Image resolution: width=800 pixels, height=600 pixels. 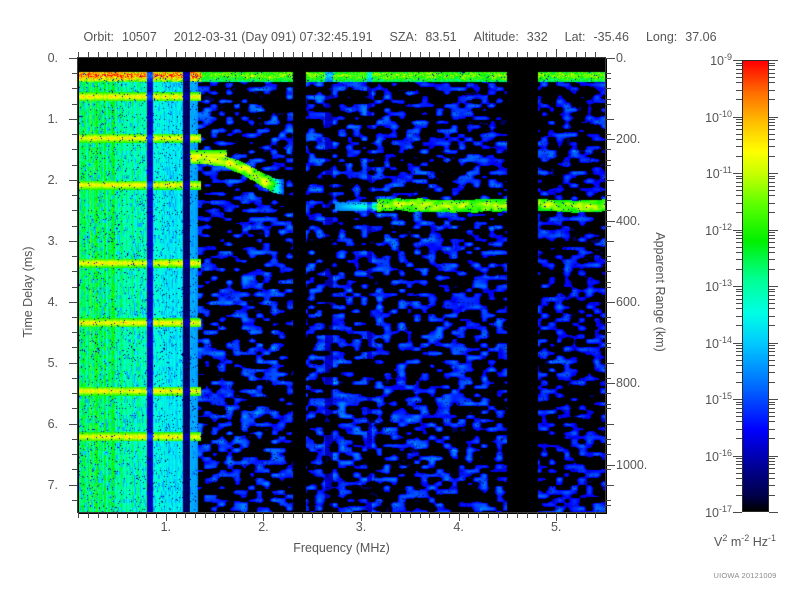 I want to click on colorbar-gradient, so click(x=755, y=286).